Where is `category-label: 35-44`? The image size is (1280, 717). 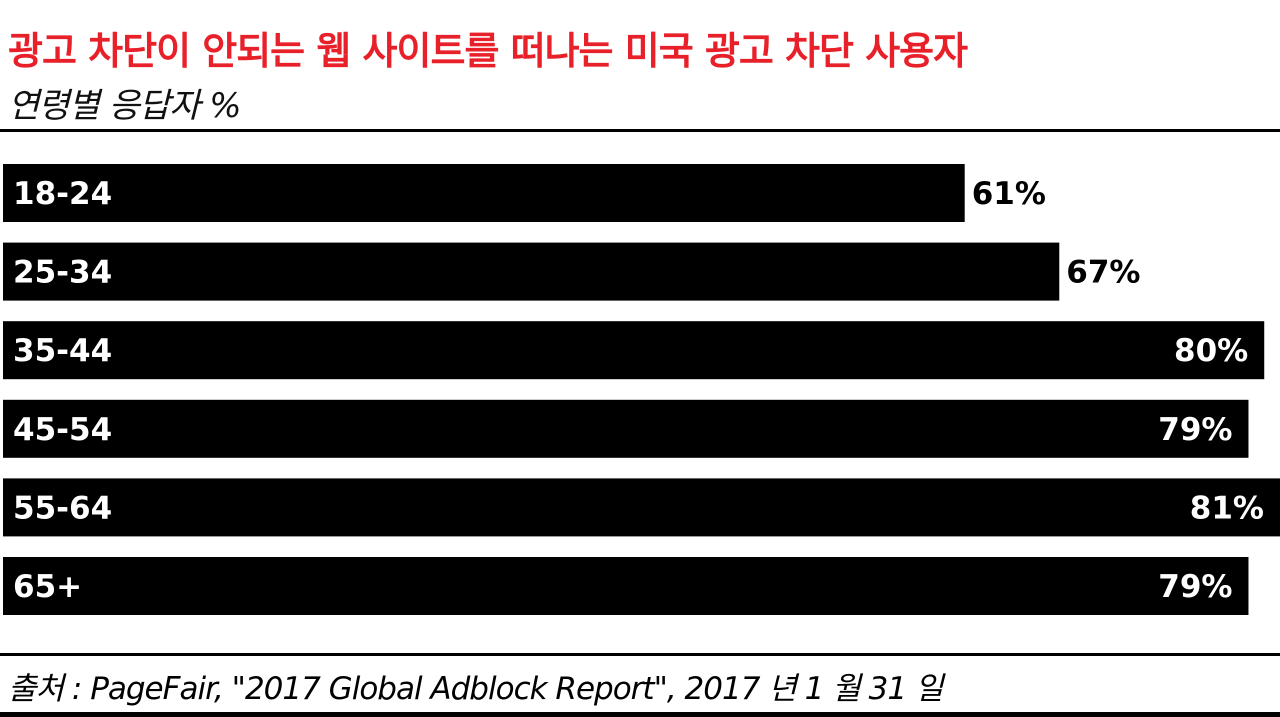
category-label: 35-44 is located at coordinates (62, 351).